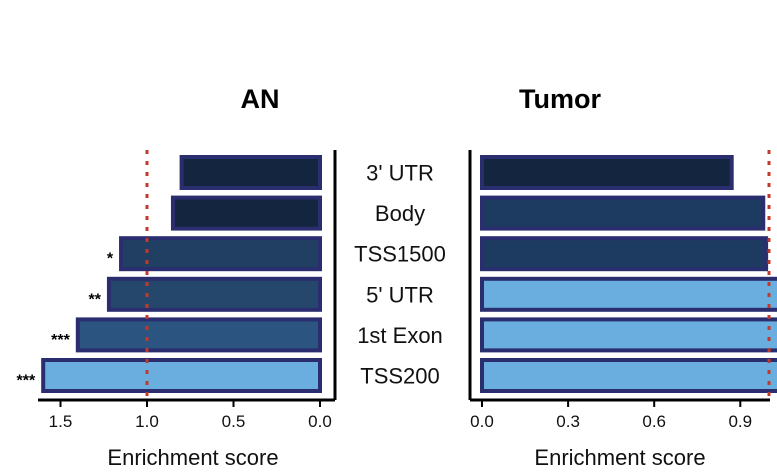  What do you see at coordinates (110, 259) in the screenshot?
I see `left-significance-label: *` at bounding box center [110, 259].